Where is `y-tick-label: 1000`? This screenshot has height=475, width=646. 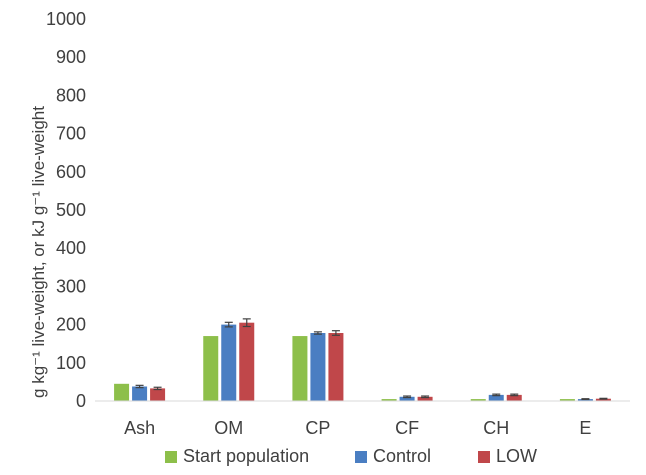
y-tick-label: 1000 is located at coordinates (66, 19).